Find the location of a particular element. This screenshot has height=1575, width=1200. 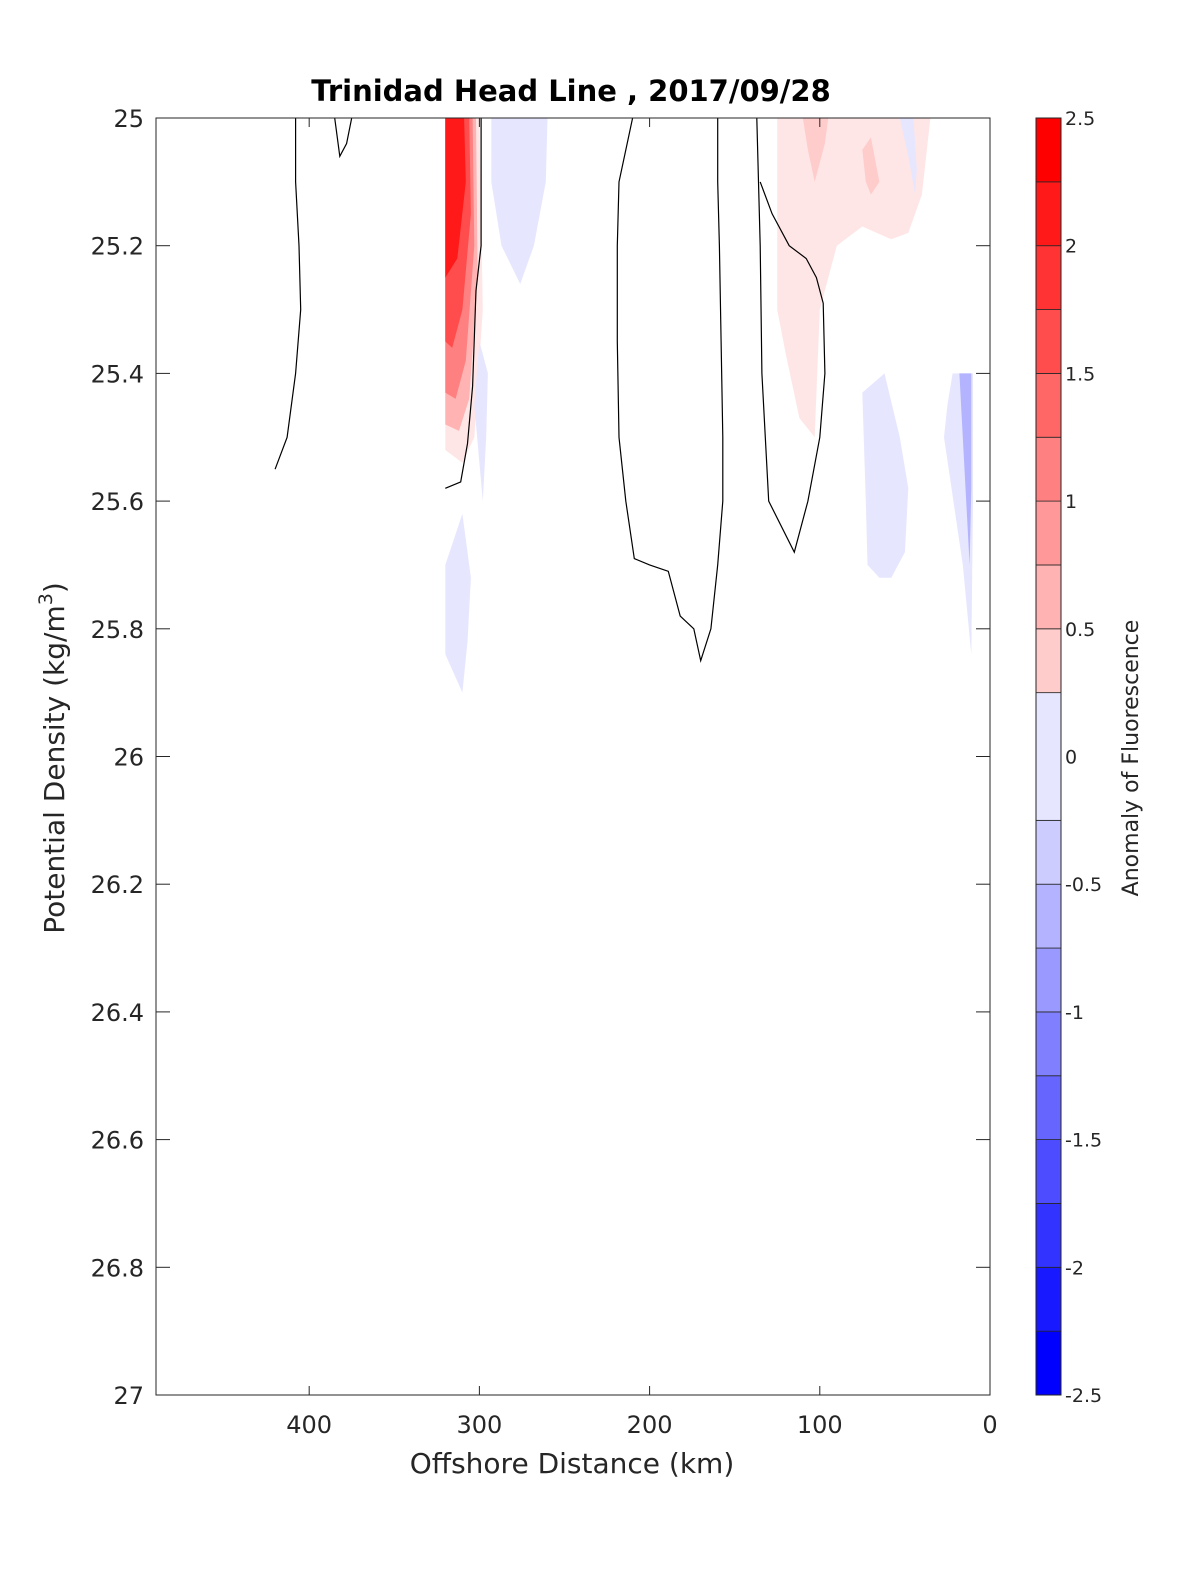

y-tick-label: 25.4 is located at coordinates (117, 374).